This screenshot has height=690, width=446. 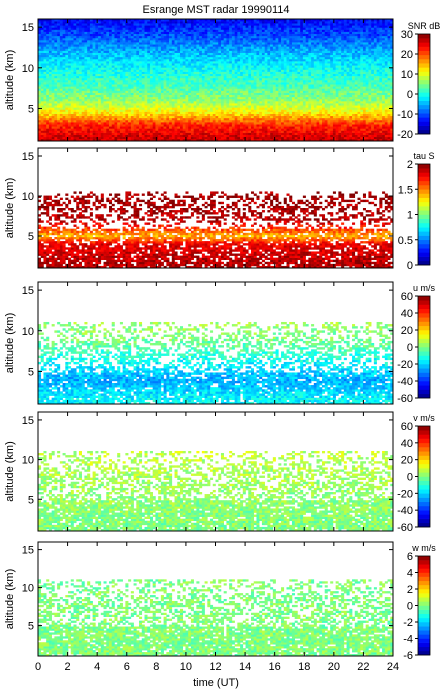 I want to click on panel-w-colorbar-tick: 4, so click(x=410, y=574).